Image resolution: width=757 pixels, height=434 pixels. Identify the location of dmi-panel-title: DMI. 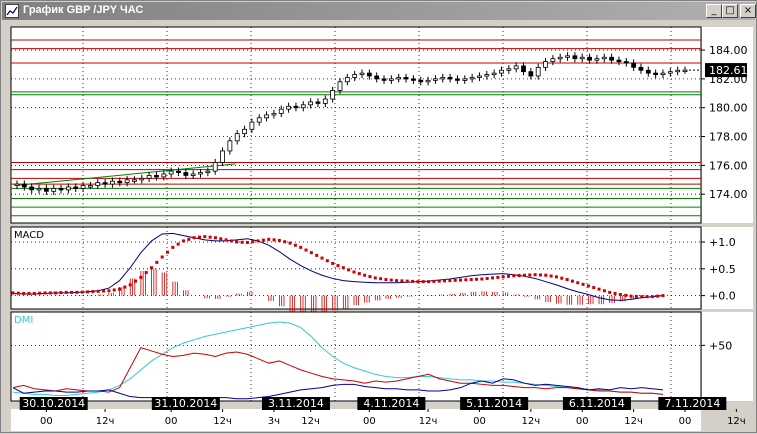
(23, 320).